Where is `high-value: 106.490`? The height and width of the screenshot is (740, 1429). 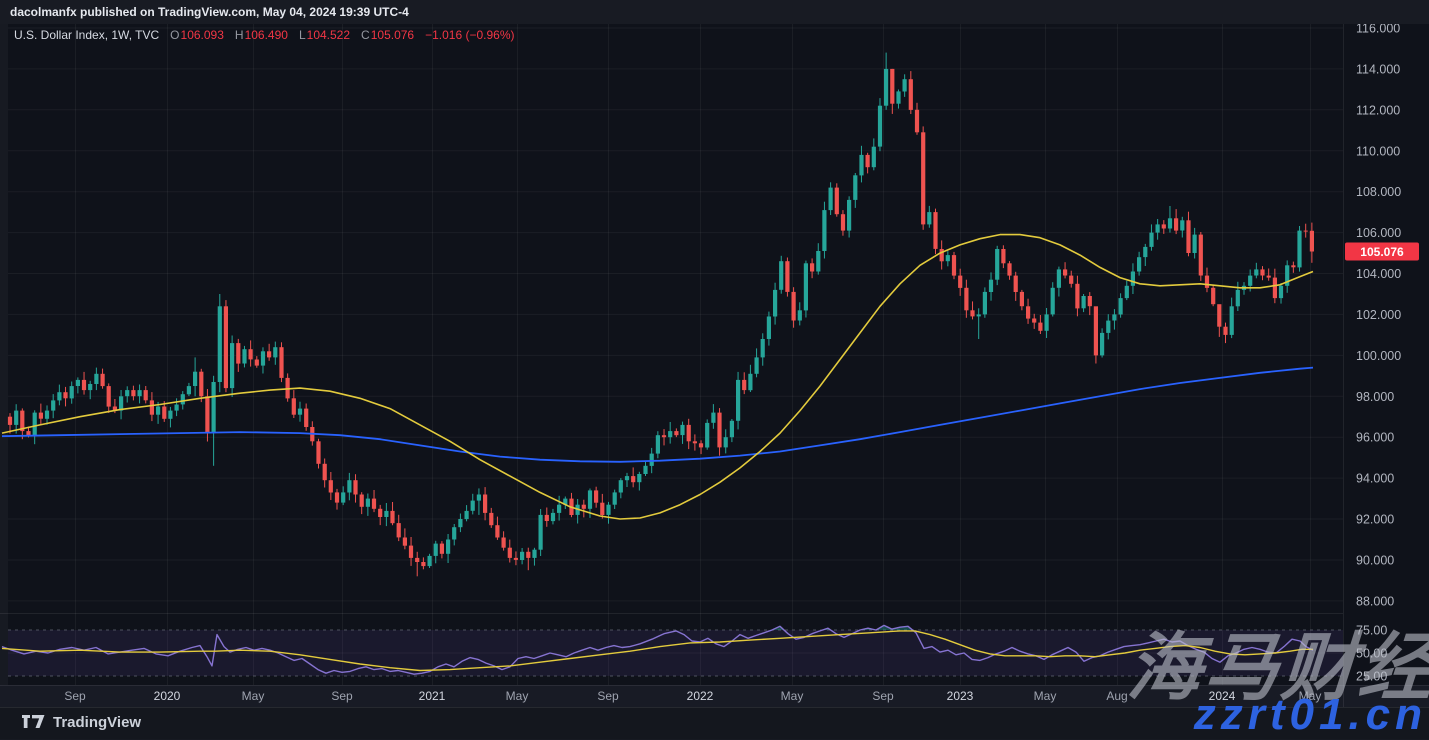 high-value: 106.490 is located at coordinates (266, 35).